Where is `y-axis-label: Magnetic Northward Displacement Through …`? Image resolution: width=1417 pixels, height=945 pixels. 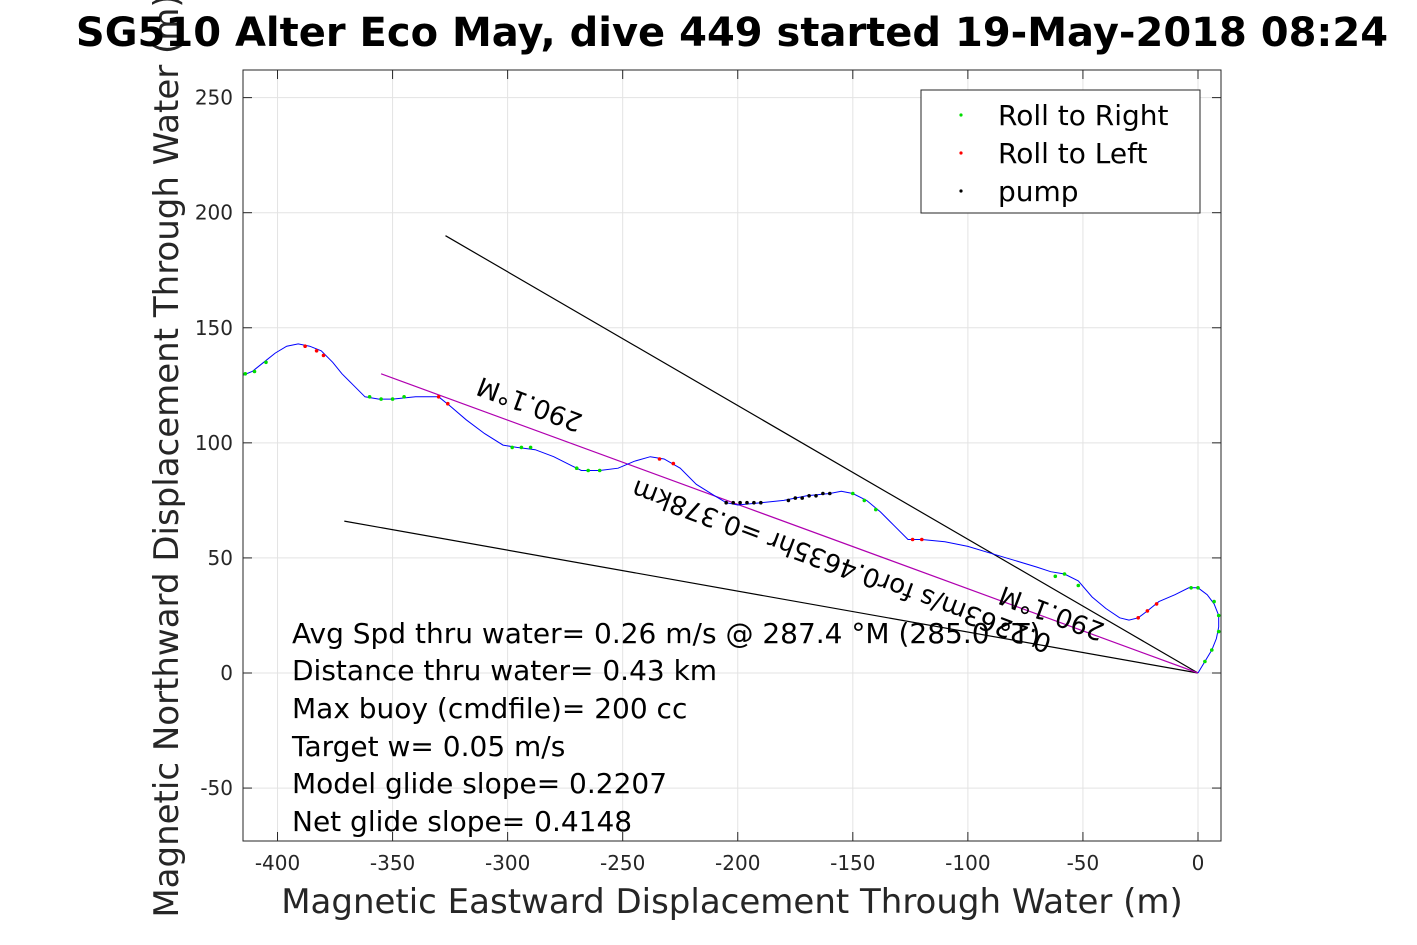 y-axis-label: Magnetic Northward Displacement Through … is located at coordinates (167, 459).